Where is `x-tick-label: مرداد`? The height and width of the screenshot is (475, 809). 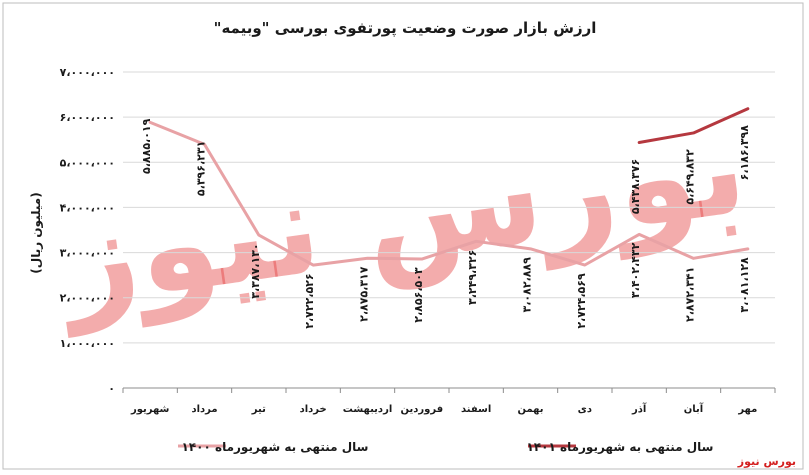 x-tick-label: مرداد is located at coordinates (204, 409).